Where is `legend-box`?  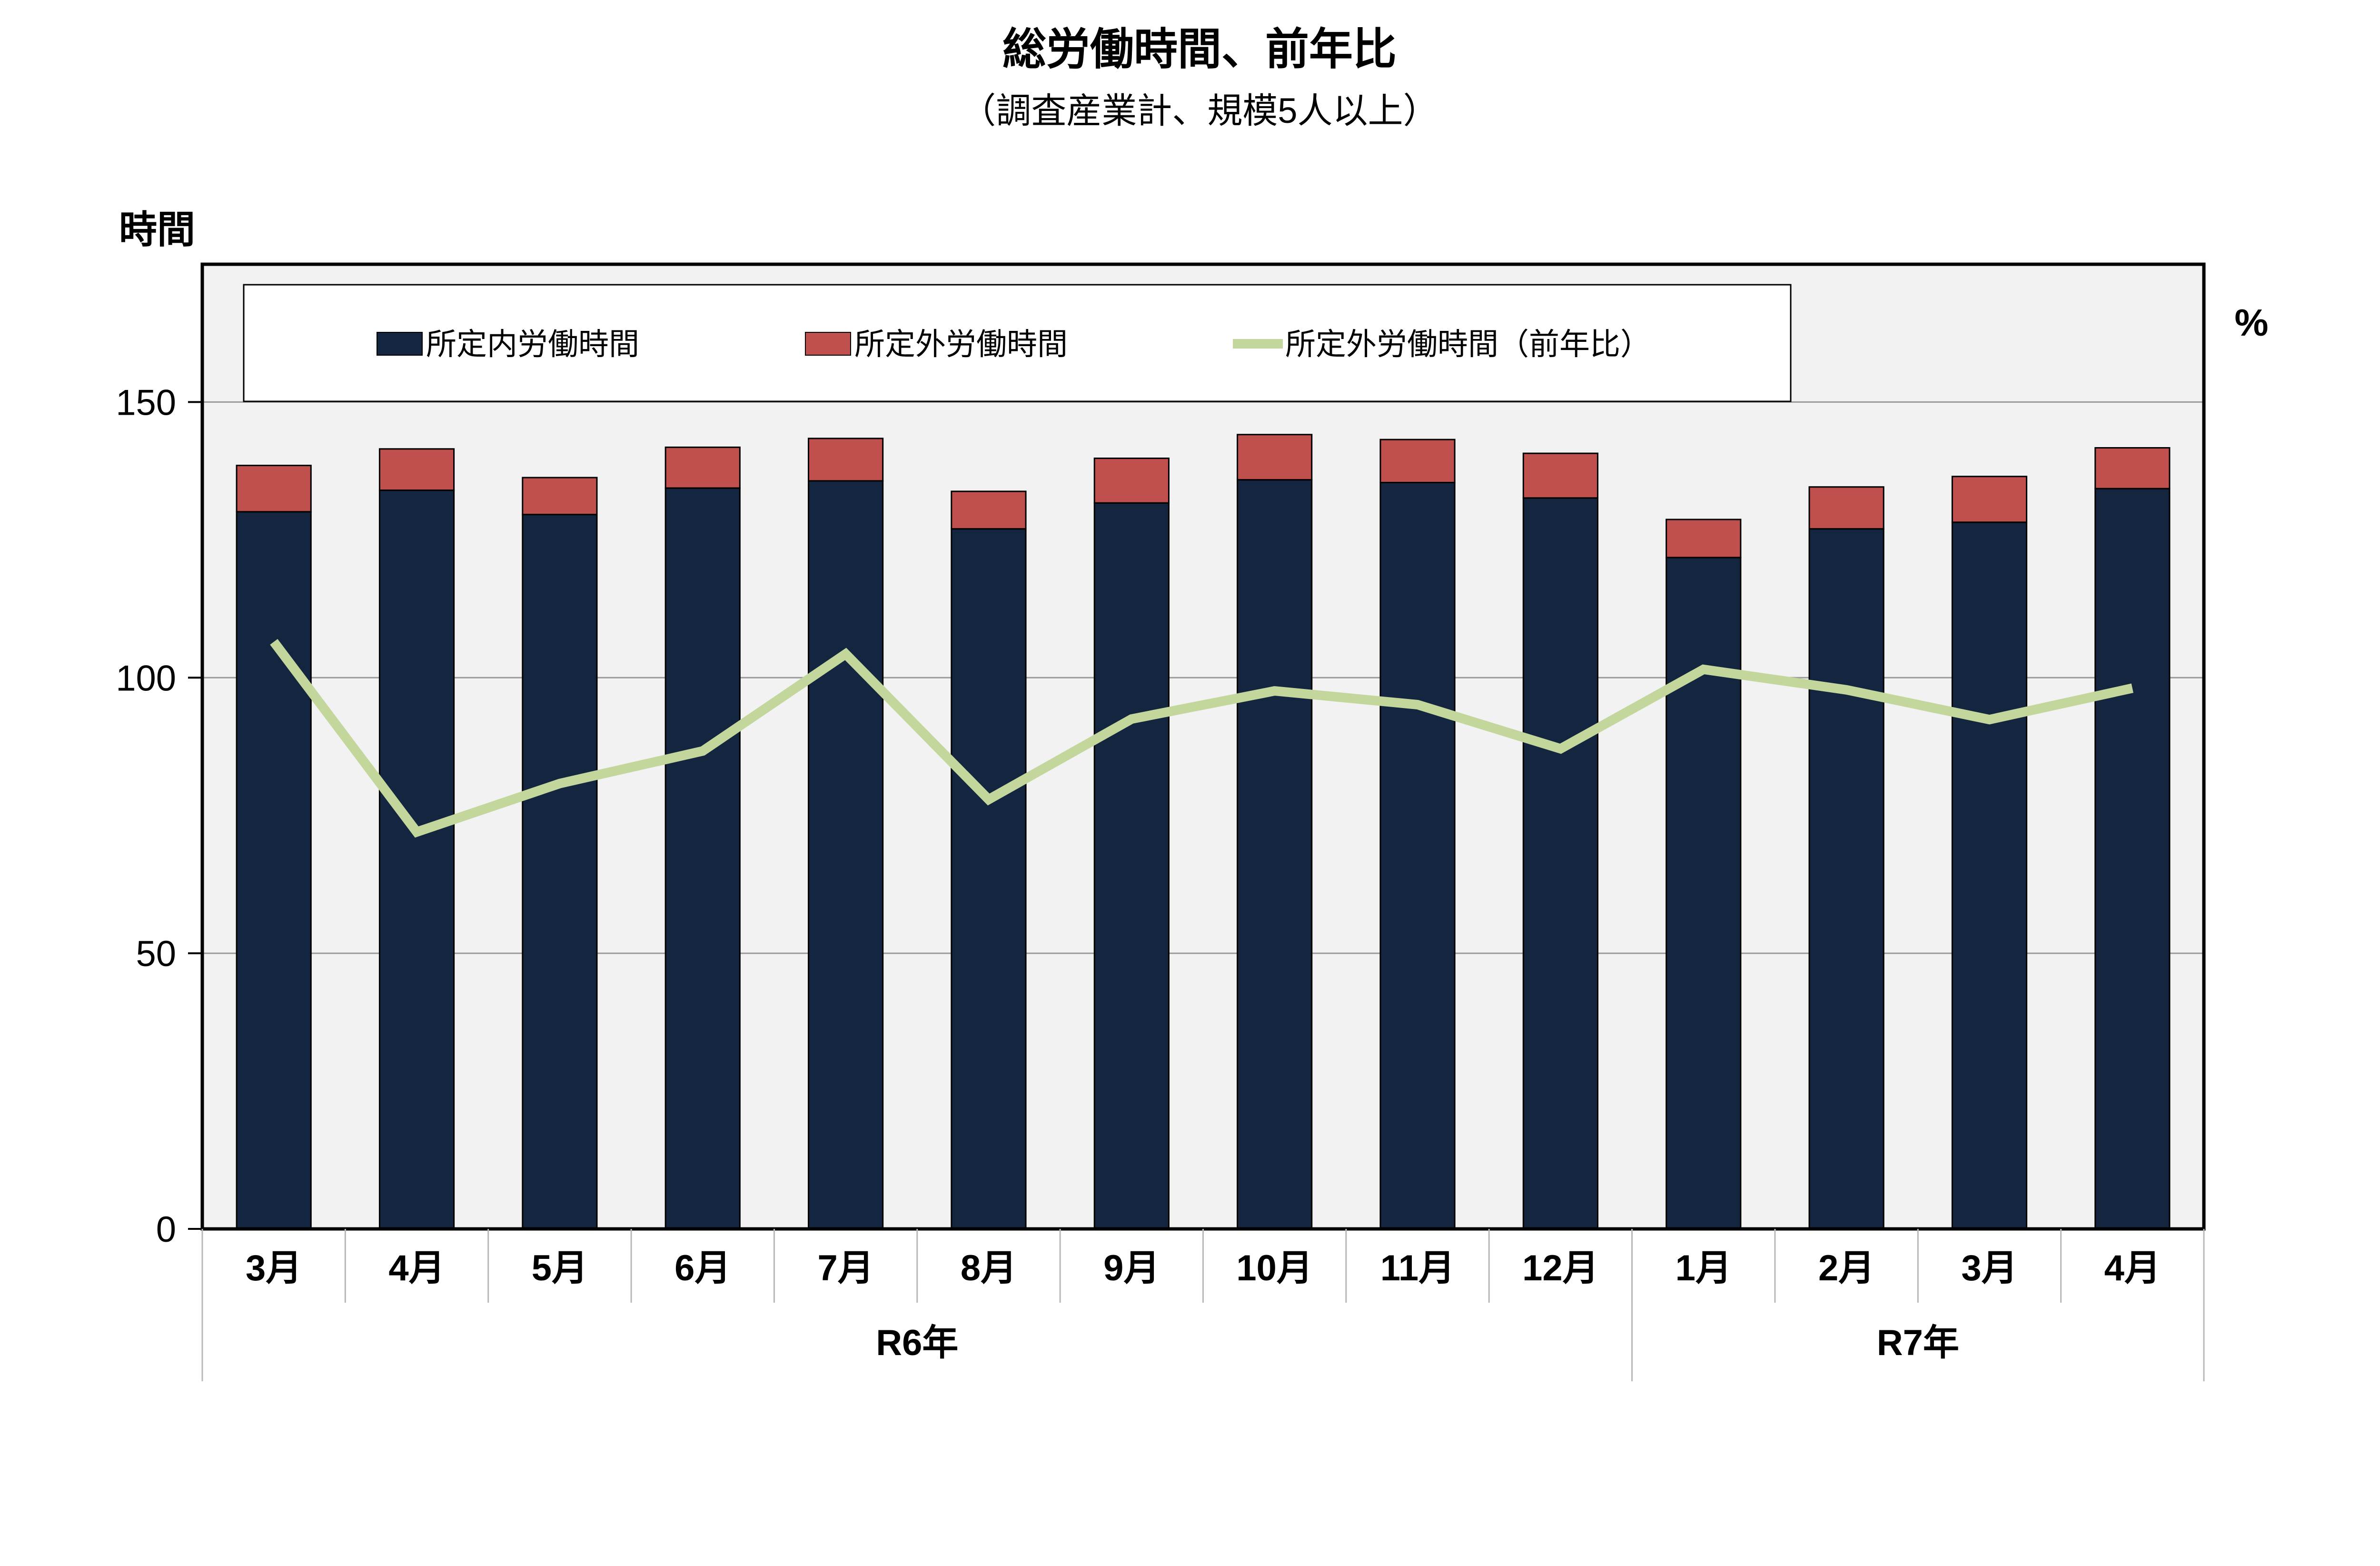
legend-box is located at coordinates (1017, 343).